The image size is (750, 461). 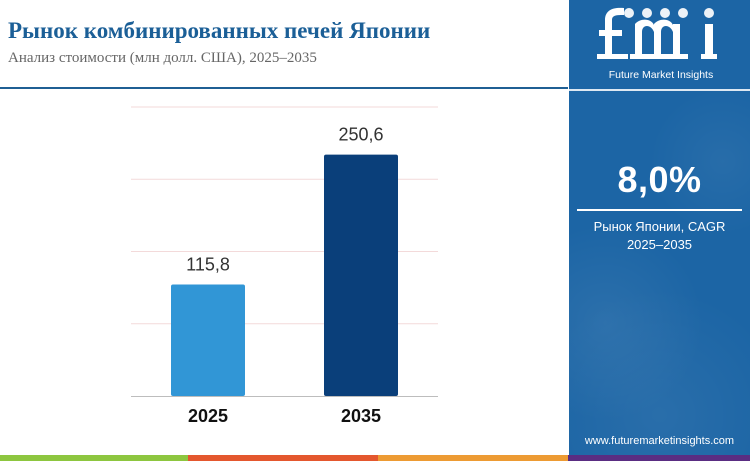 I want to click on fmi-wordmark-icon, so click(x=657, y=33).